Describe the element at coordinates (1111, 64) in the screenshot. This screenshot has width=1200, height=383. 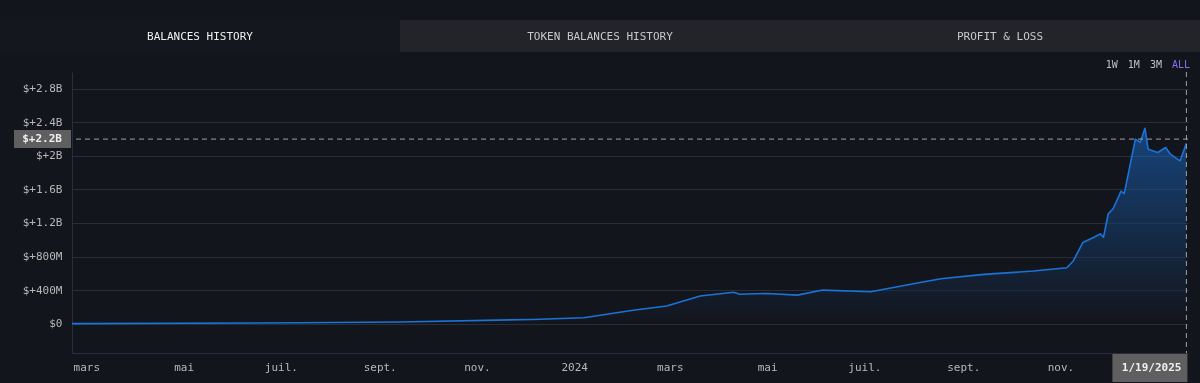
I see `text: 1W` at that location.